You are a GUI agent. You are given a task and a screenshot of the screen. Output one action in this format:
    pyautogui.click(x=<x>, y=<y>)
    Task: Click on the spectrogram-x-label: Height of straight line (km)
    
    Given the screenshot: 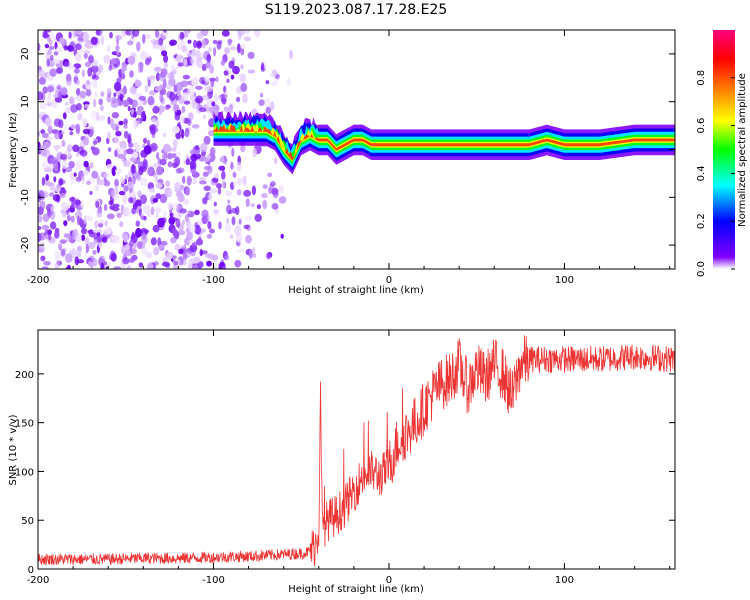 What is the action you would take?
    pyautogui.click(x=356, y=290)
    